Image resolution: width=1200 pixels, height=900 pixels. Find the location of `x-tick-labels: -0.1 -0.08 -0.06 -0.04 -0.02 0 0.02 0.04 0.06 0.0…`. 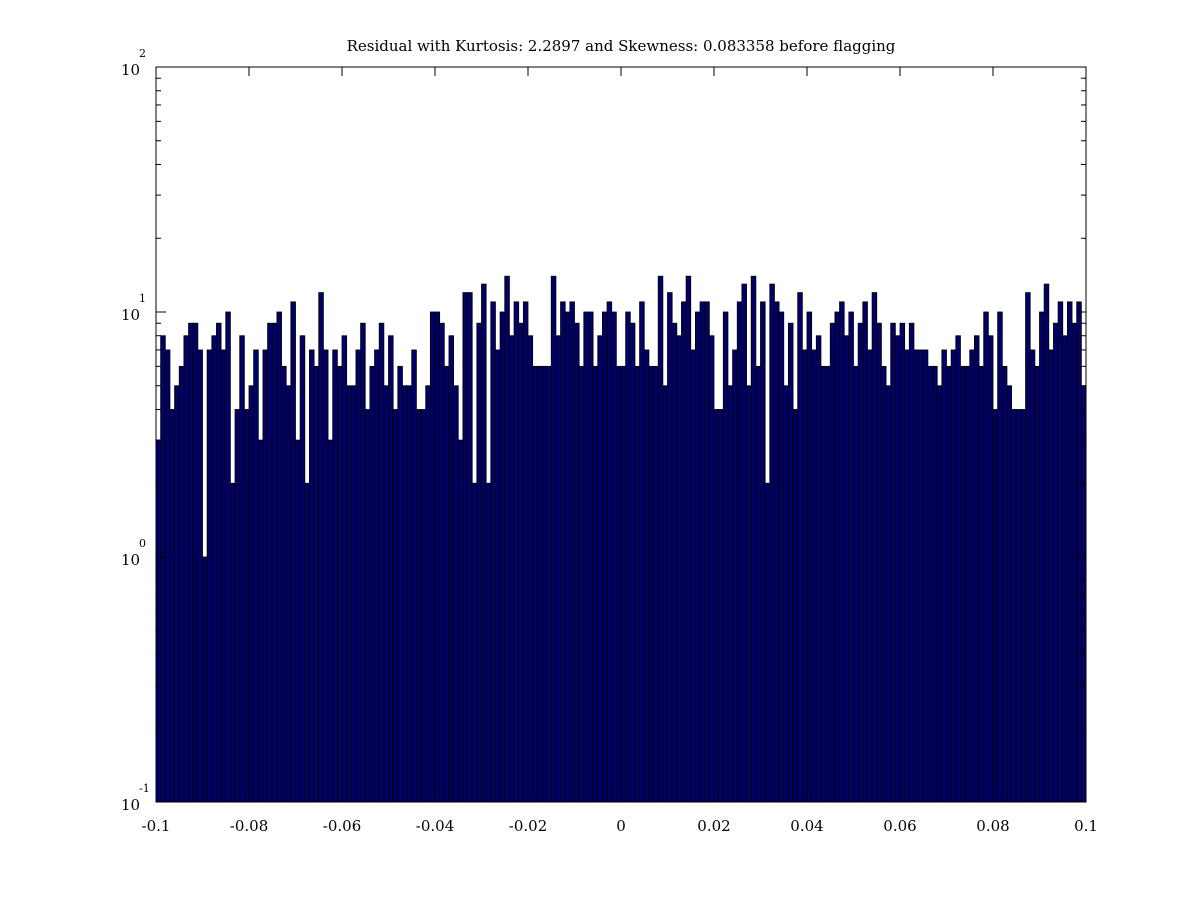

x-tick-labels: -0.1 -0.08 -0.06 -0.04 -0.02 0 0.02 0.04 0.06 0.0… is located at coordinates (620, 826).